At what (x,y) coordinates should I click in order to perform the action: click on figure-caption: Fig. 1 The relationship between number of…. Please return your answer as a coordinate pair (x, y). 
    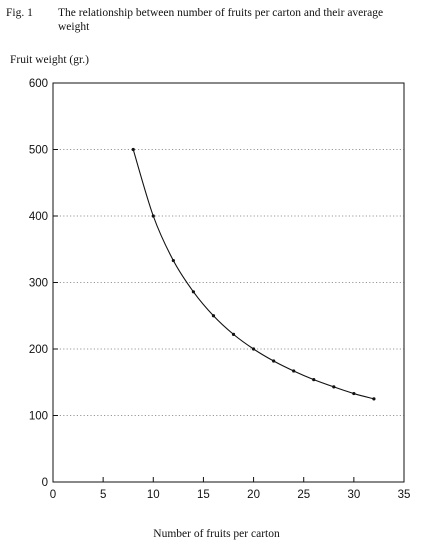
    Looking at the image, I should click on (216, 20).